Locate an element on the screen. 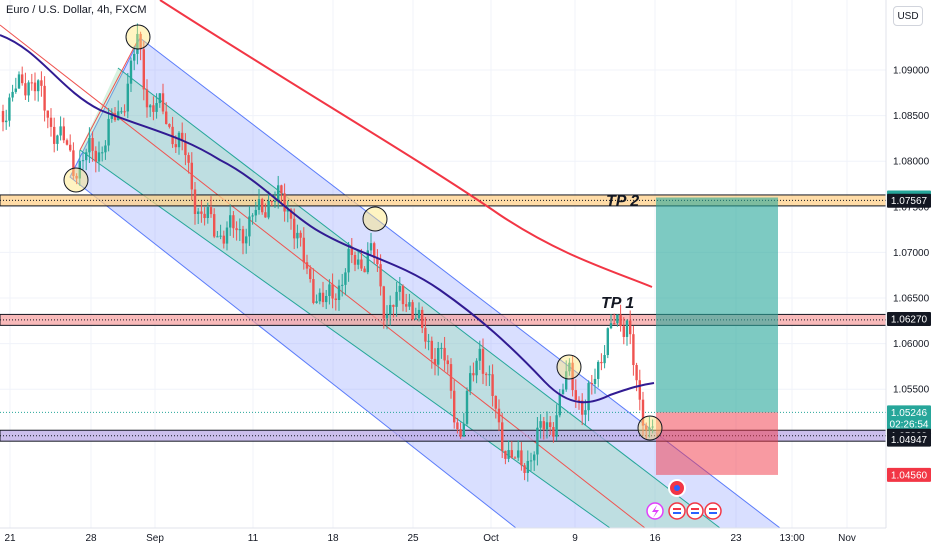  price-label: 1.05246 is located at coordinates (909, 413).